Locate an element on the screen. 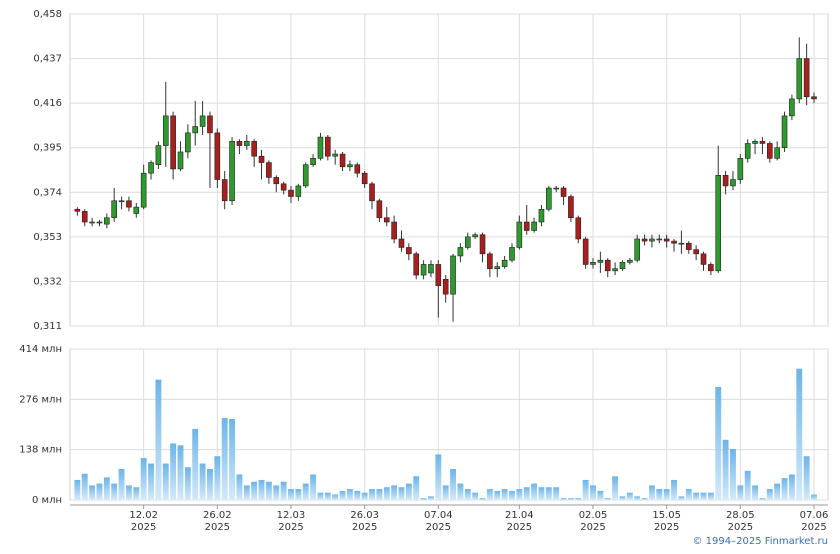  credit: © 1994–2025 Finmarket.ru is located at coordinates (760, 541).